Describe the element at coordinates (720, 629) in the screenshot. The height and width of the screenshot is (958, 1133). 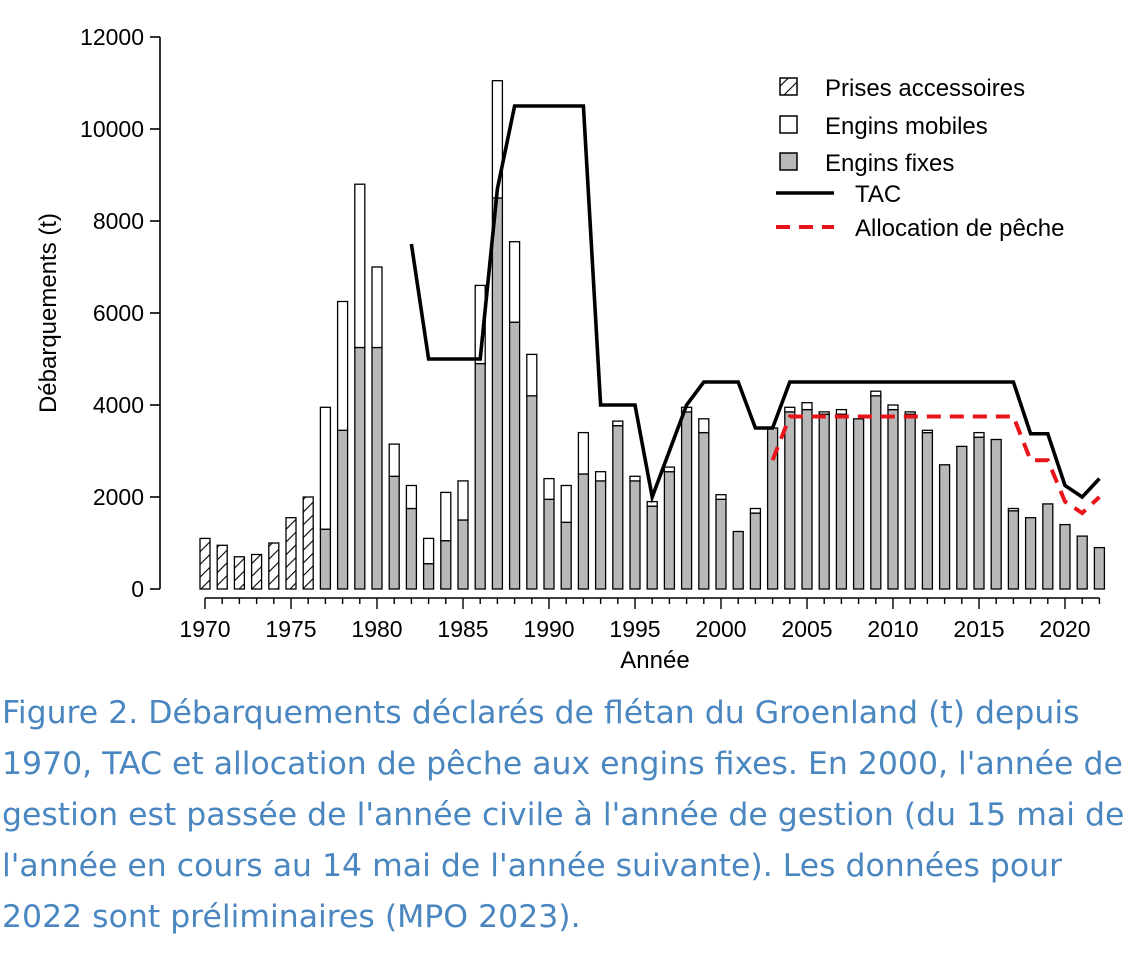
I see `x-tick-label-2000: 2000` at that location.